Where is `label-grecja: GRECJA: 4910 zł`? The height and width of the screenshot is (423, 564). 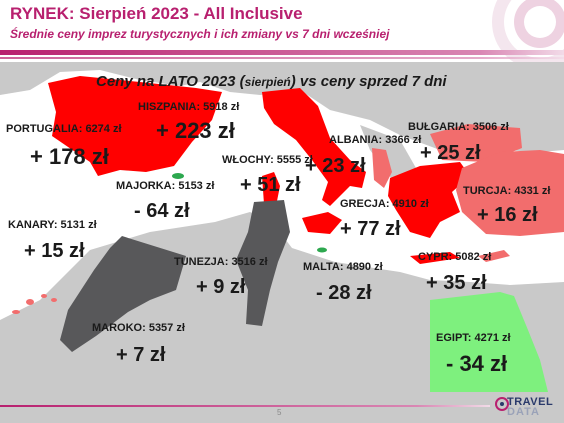
label-grecja: GRECJA: 4910 zł is located at coordinates (384, 204).